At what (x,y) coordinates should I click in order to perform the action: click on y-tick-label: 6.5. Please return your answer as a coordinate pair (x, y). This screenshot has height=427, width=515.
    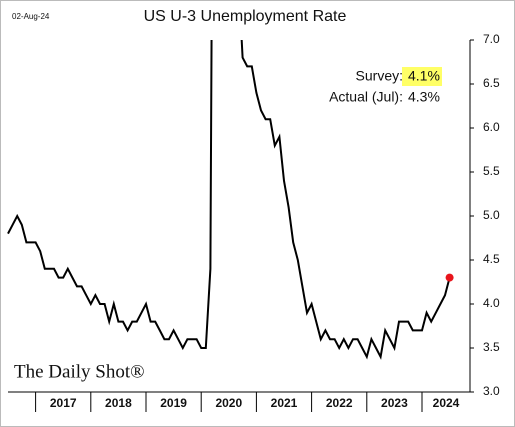
    Looking at the image, I should click on (491, 83).